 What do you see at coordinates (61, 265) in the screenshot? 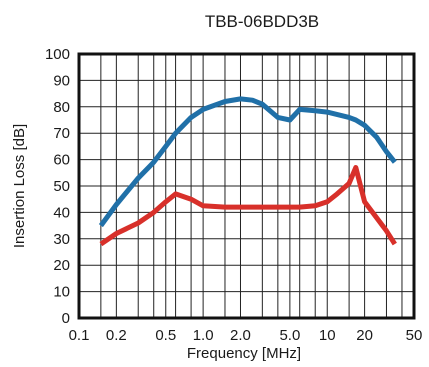
I see `y-tick-label: 20` at bounding box center [61, 265].